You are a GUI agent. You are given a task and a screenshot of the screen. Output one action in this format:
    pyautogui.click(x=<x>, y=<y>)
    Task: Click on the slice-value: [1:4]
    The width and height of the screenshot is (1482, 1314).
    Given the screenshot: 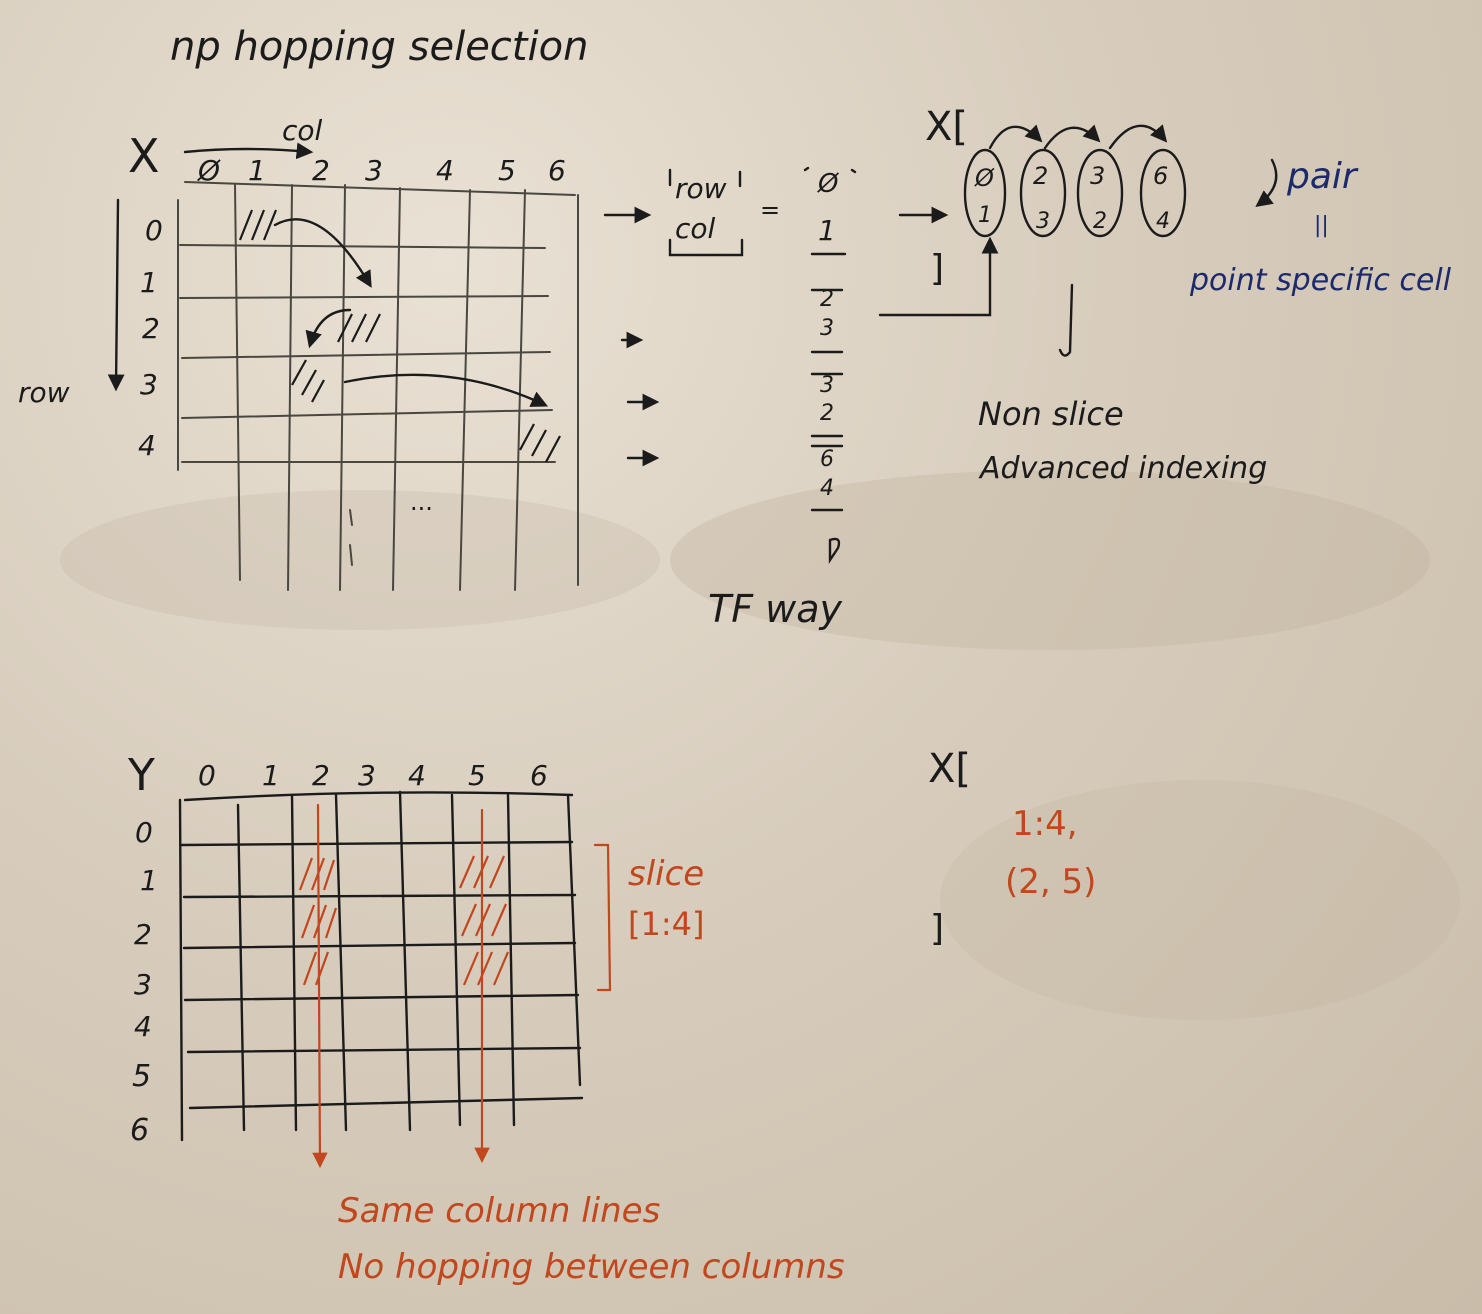 What is the action you would take?
    pyautogui.click(x=666, y=924)
    